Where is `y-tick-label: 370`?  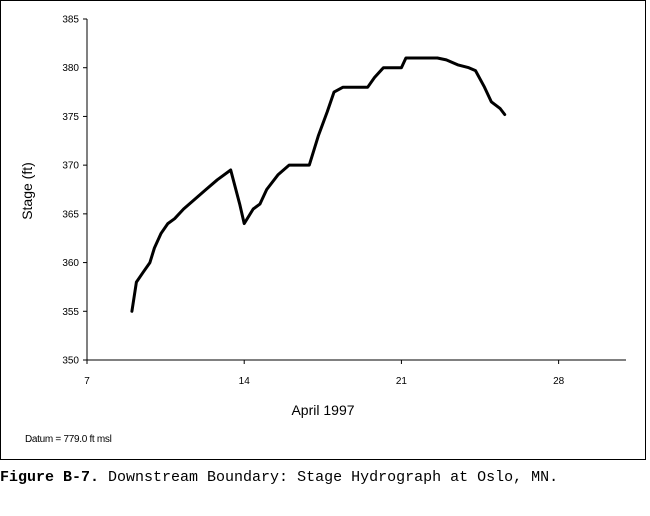
y-tick-label: 370 is located at coordinates (70, 166).